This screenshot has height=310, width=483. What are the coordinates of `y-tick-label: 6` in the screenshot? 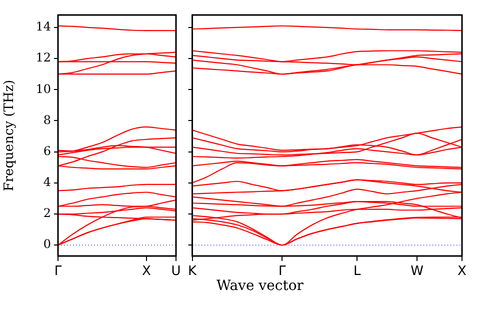 It's located at (47, 151).